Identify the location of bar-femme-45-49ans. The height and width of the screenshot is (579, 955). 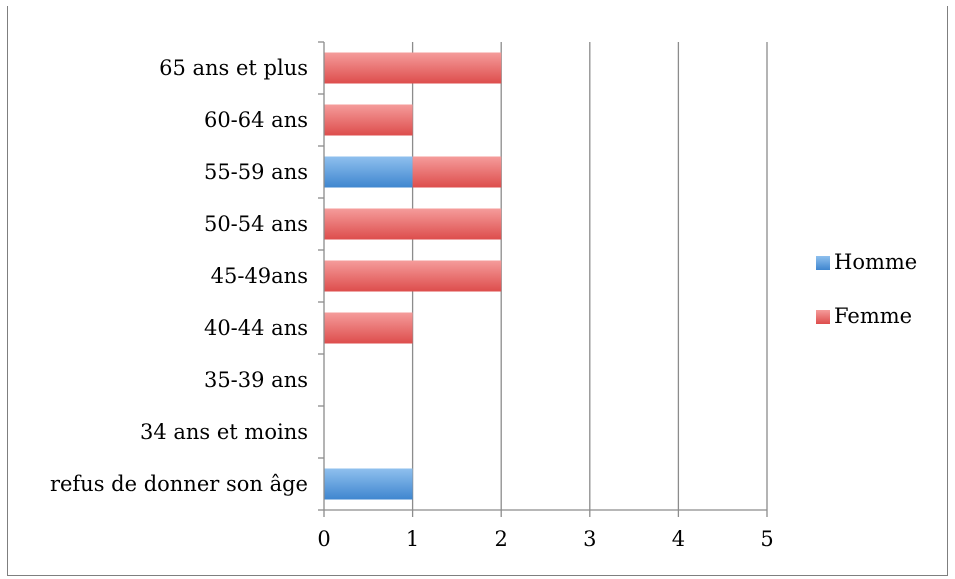
(413, 276).